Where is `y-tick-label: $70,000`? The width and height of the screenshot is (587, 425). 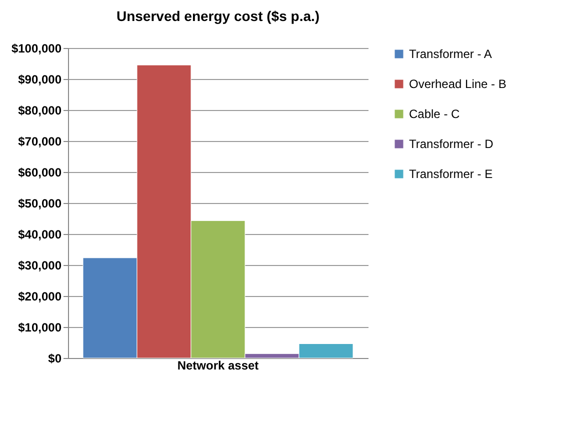
y-tick-label: $70,000 is located at coordinates (40, 141).